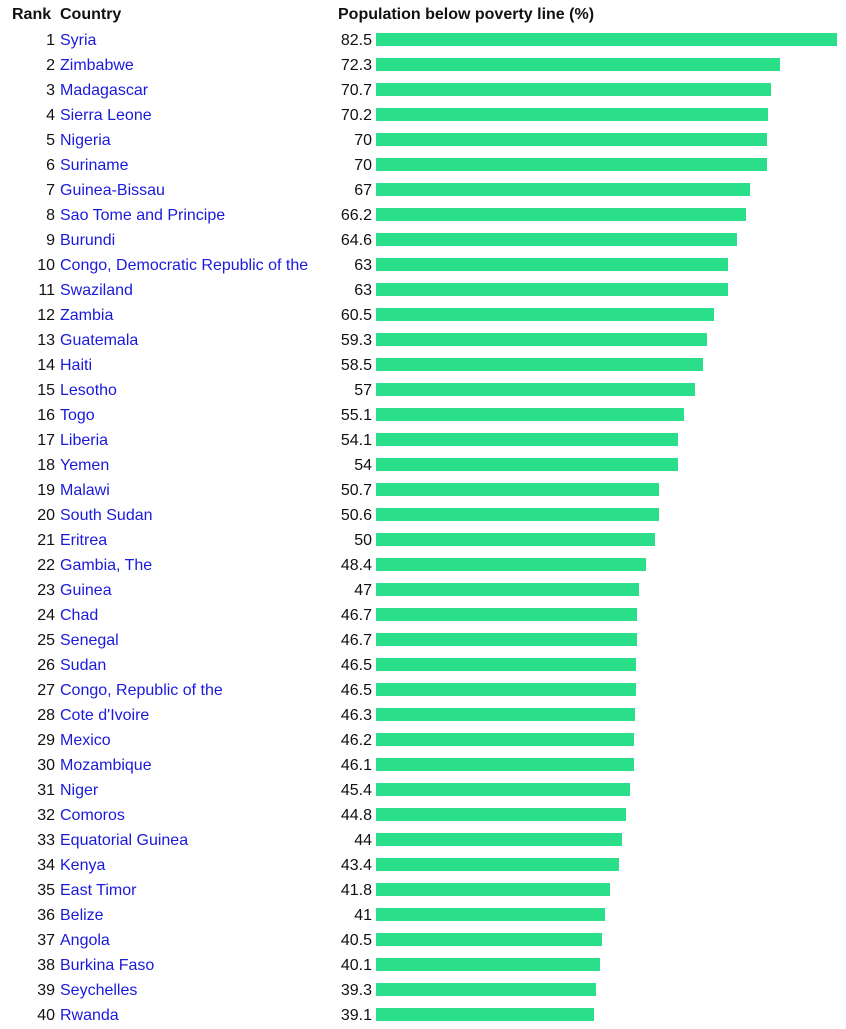 The width and height of the screenshot is (846, 1029). Describe the element at coordinates (423, 691) in the screenshot. I see `table-row: 27 Congo, Republic of the 46.5` at that location.